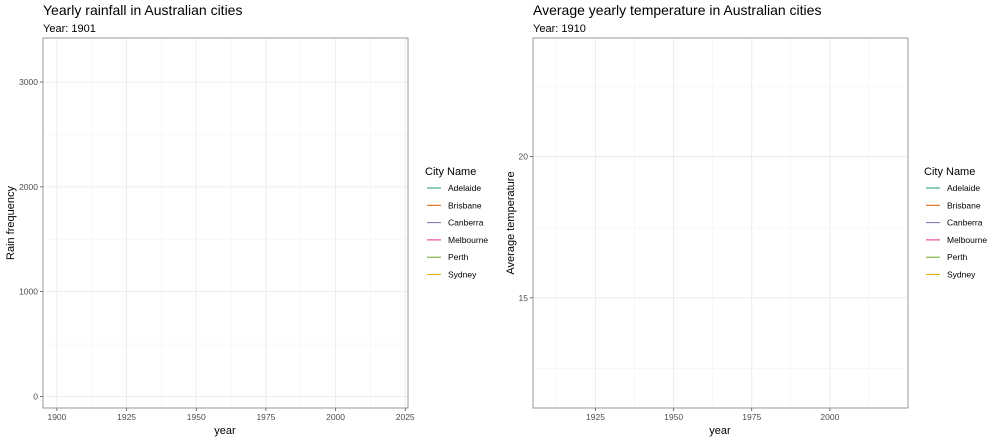  Describe the element at coordinates (720, 431) in the screenshot. I see `temperature-x-axis-title: year` at that location.